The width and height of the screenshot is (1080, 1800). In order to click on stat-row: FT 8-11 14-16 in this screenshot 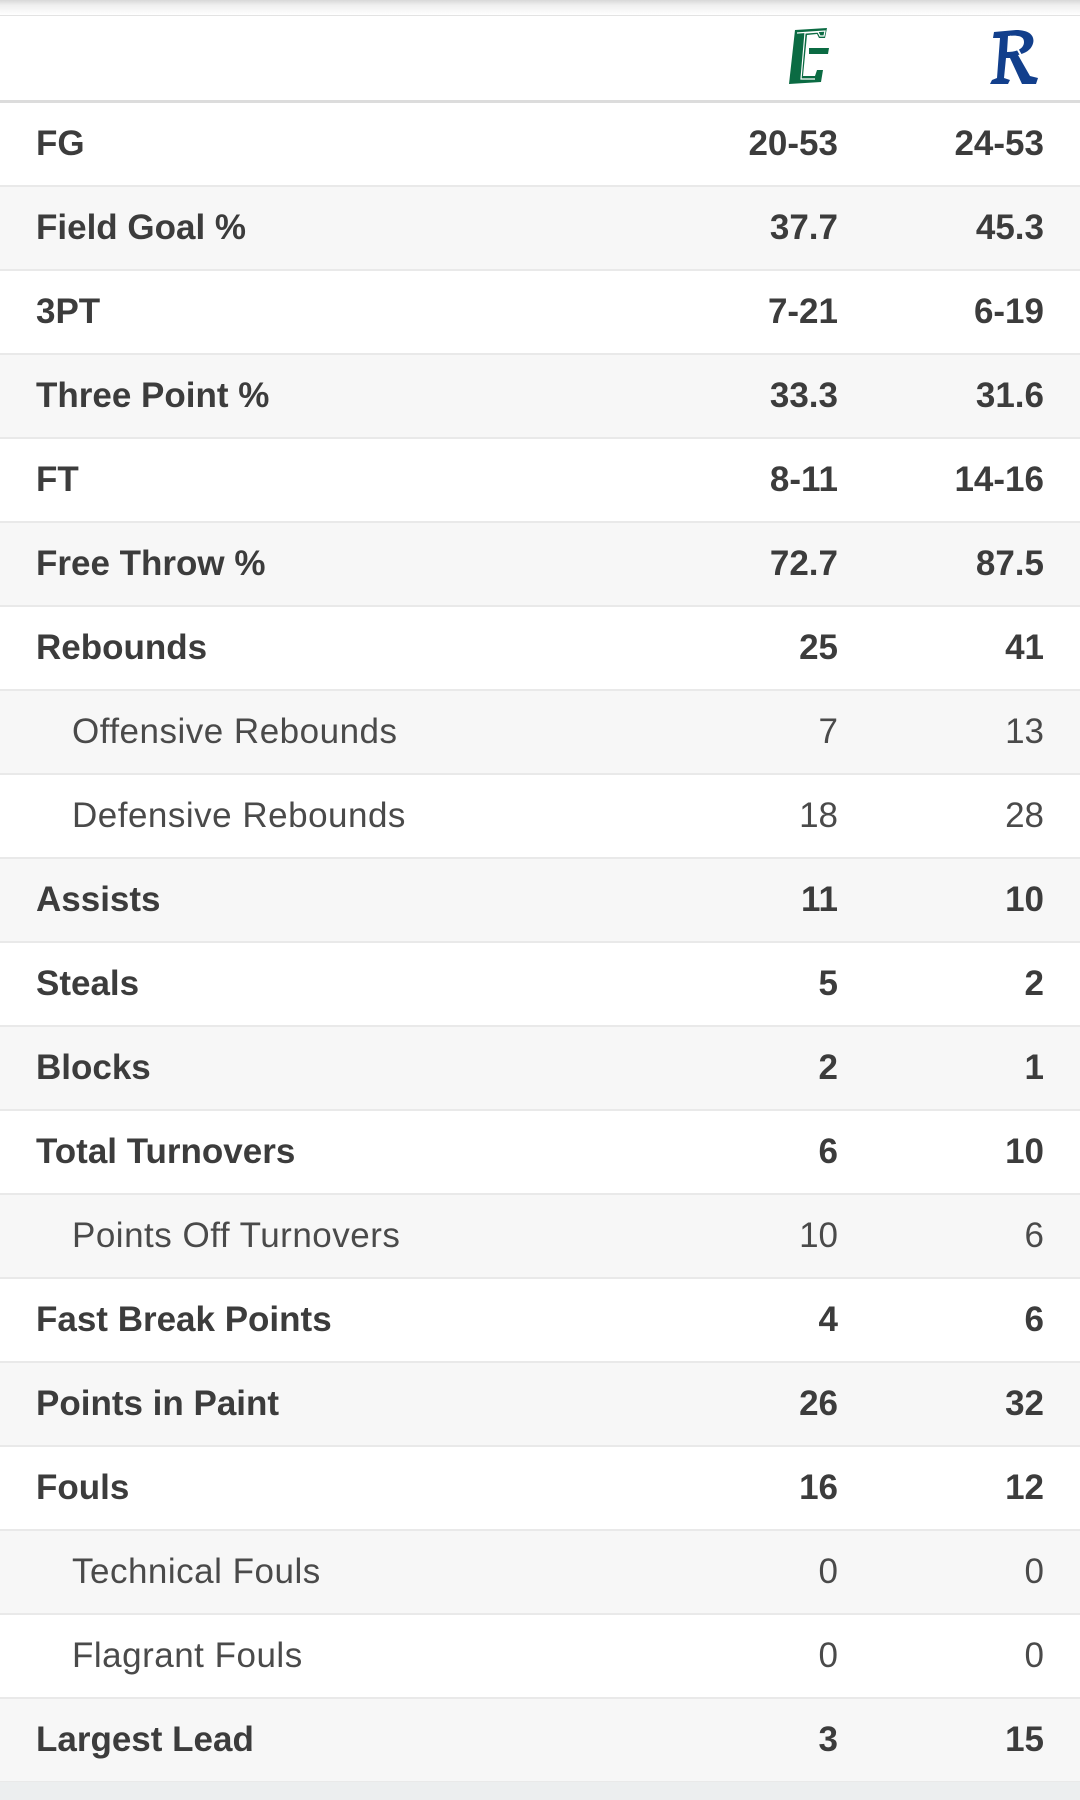, I will do `click(540, 481)`.